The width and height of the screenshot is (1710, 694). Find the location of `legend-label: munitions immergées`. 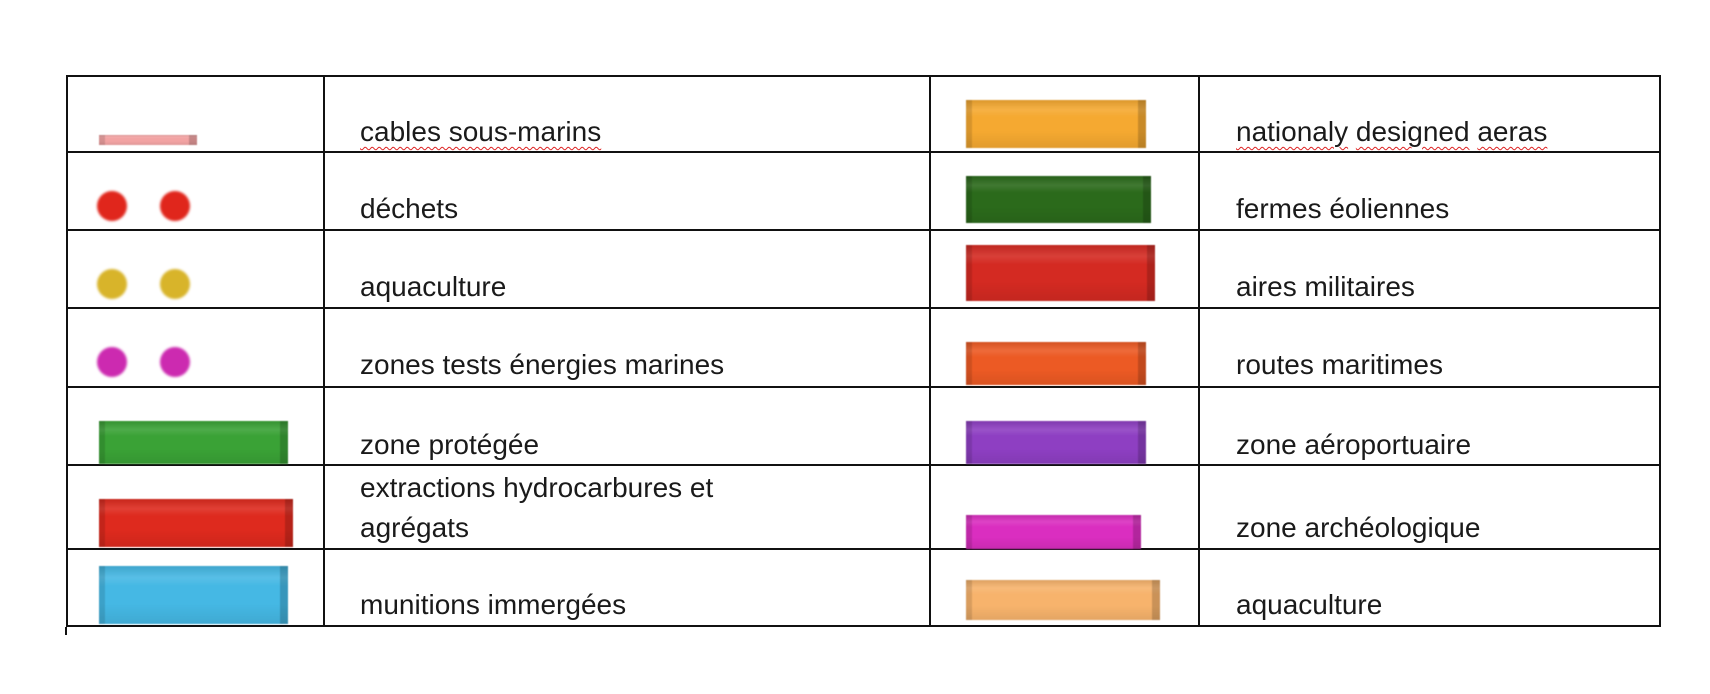

legend-label: munitions immergées is located at coordinates (493, 604).